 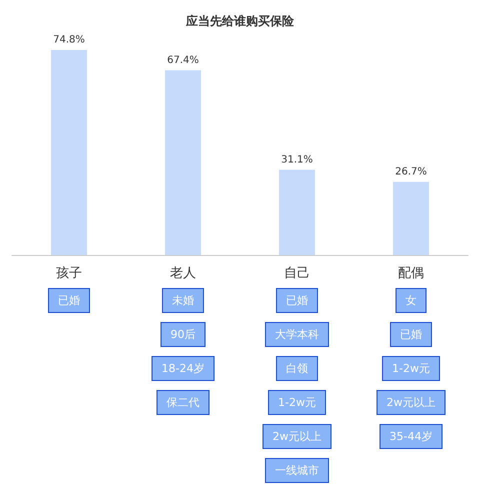 What do you see at coordinates (183, 60) in the screenshot?
I see `data-label: 67.4%` at bounding box center [183, 60].